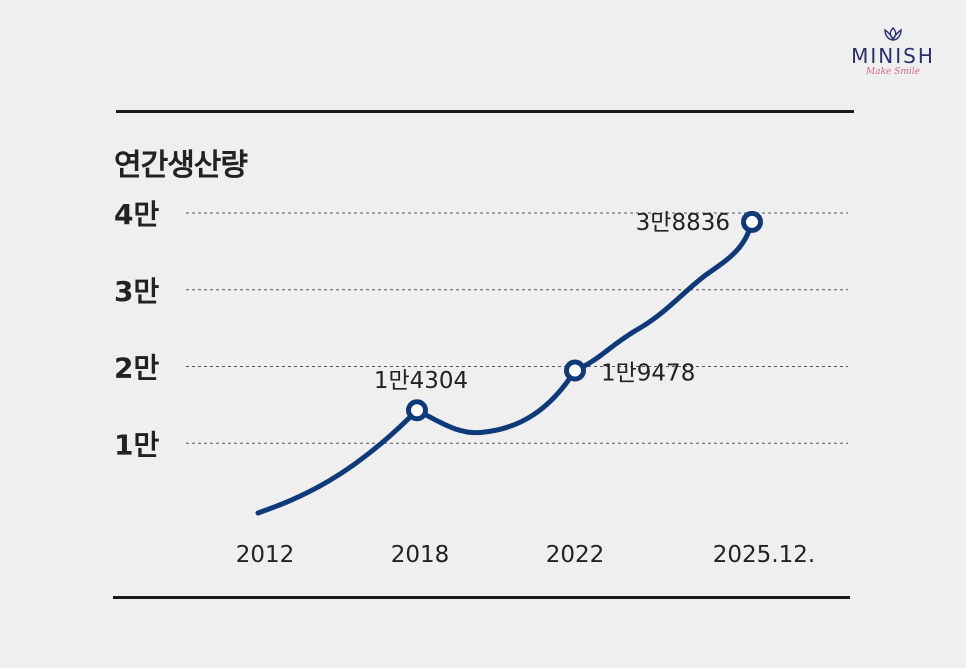 The height and width of the screenshot is (668, 966). What do you see at coordinates (485, 111) in the screenshot?
I see `top-divider` at bounding box center [485, 111].